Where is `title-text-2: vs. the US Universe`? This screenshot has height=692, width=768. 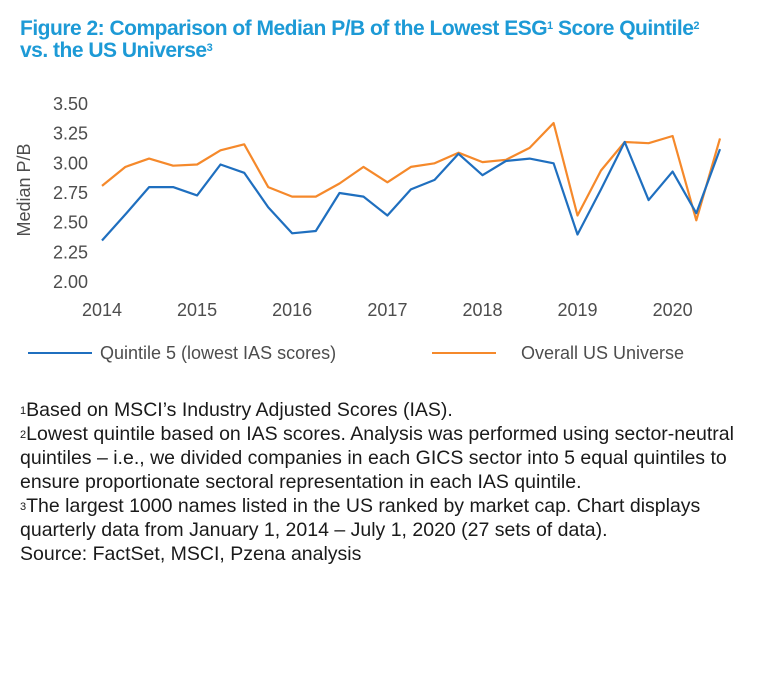 title-text-2: vs. the US Universe is located at coordinates (113, 50).